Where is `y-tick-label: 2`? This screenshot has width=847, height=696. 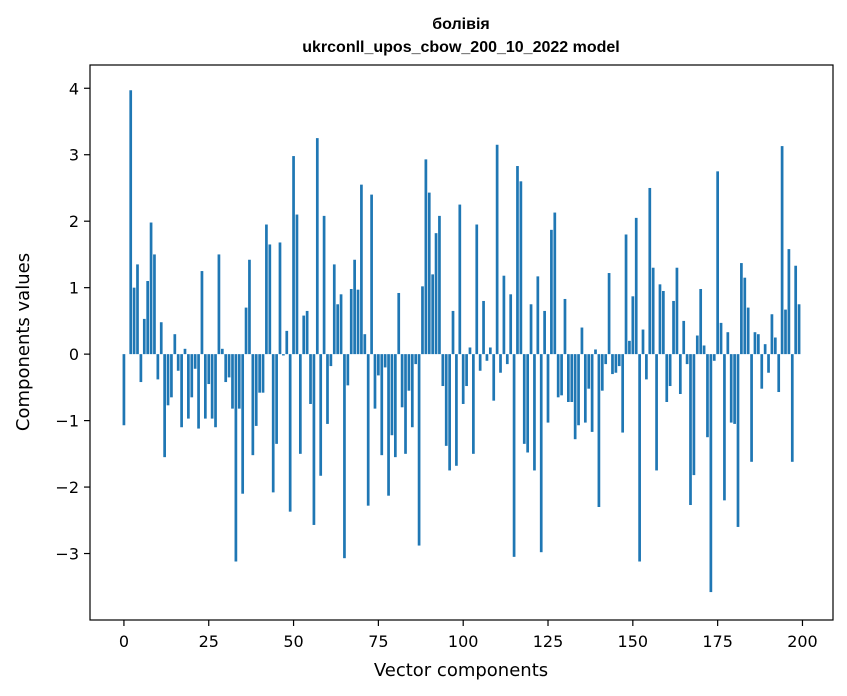
y-tick-label: 2 is located at coordinates (74, 221).